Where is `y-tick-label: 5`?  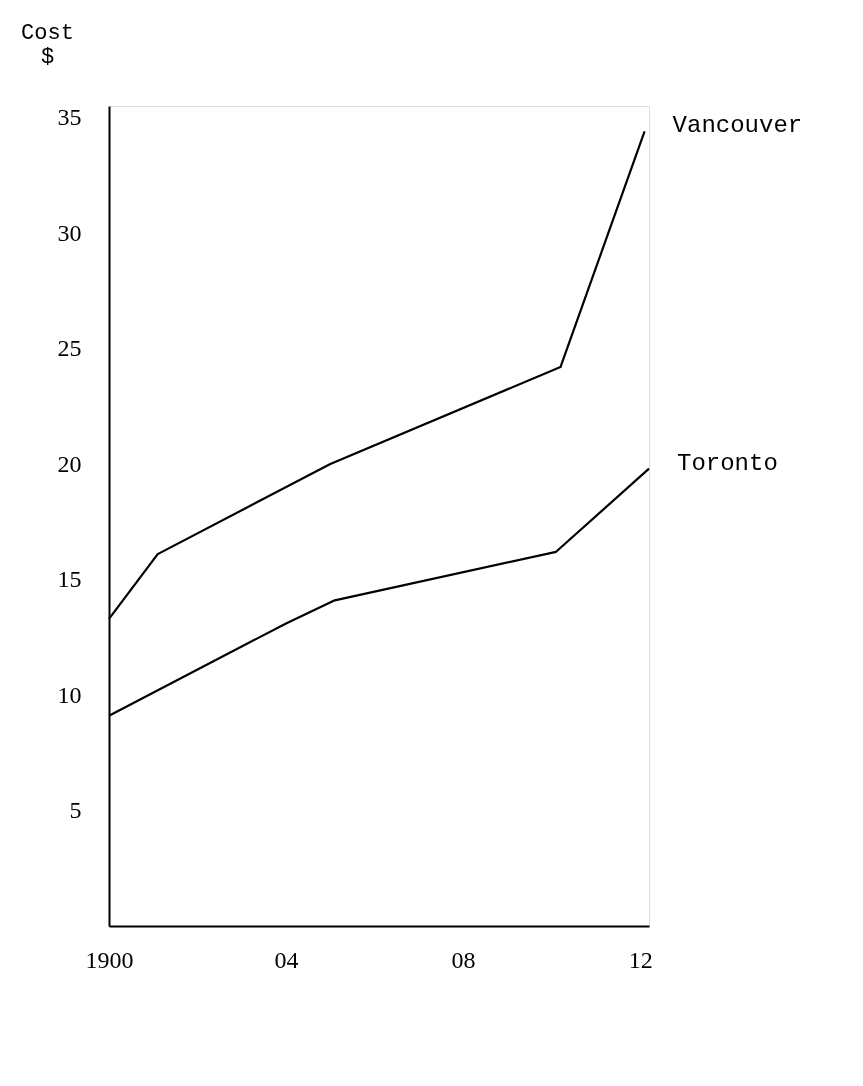 y-tick-label: 5 is located at coordinates (75, 810).